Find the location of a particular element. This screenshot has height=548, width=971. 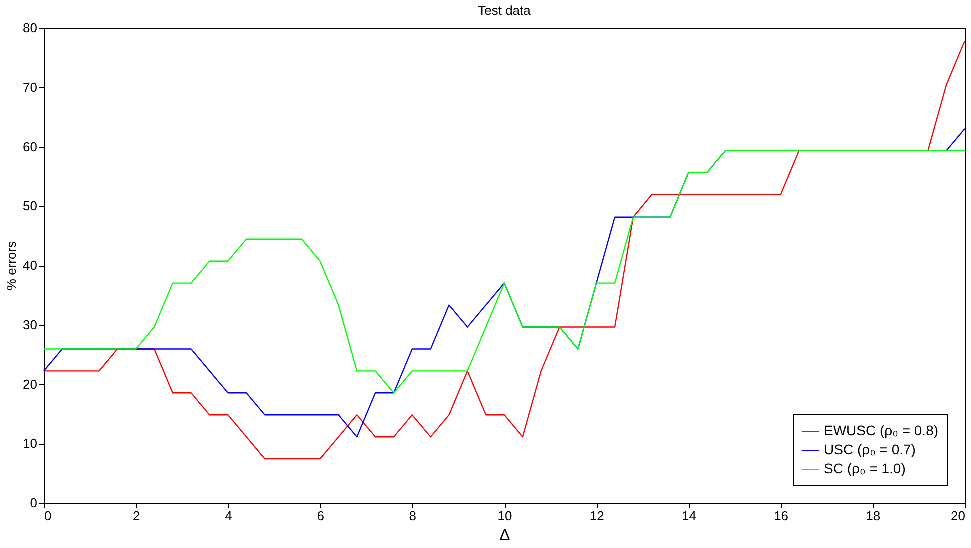

y-tick-label: 20 is located at coordinates (30, 384).